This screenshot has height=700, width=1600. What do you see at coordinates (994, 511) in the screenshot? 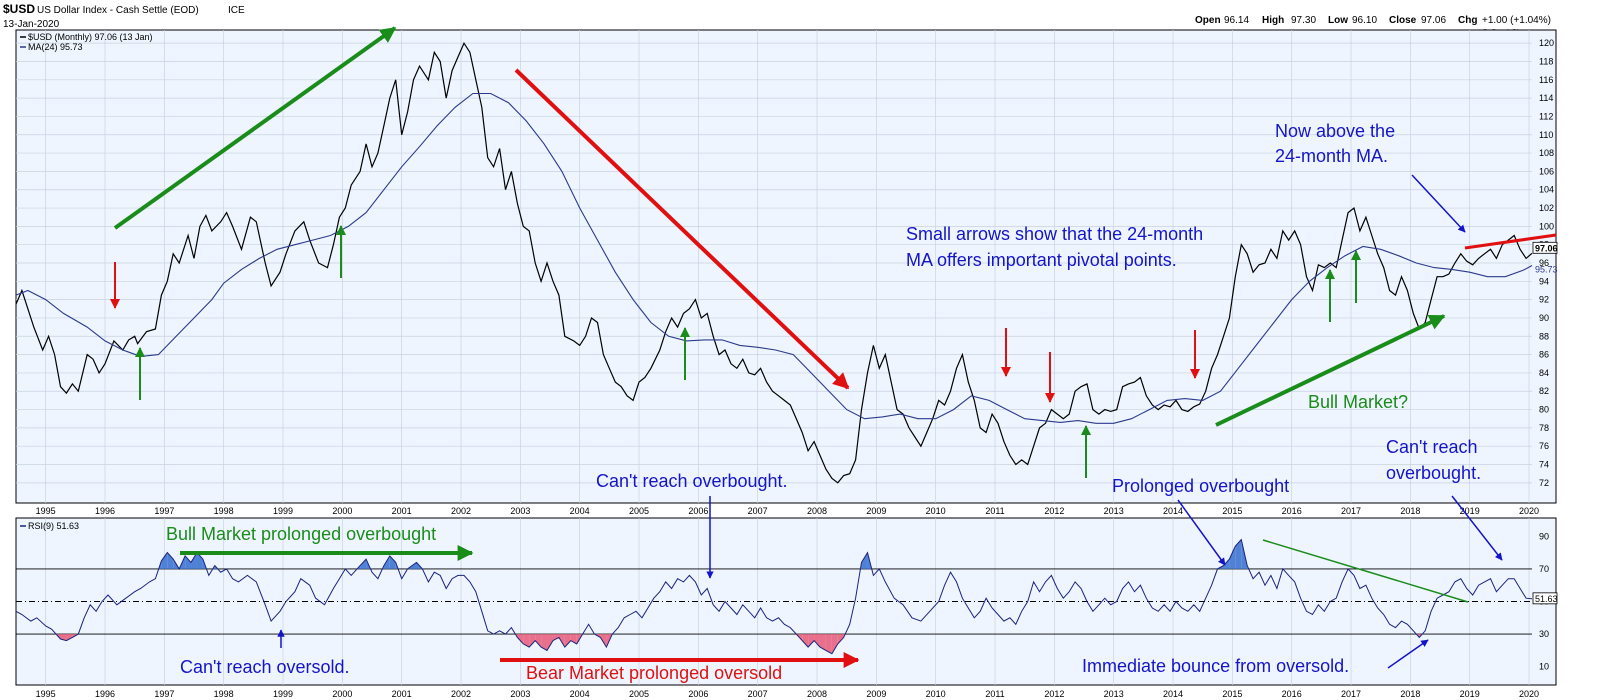
I see `price-x-tick-label: 2011` at bounding box center [994, 511].